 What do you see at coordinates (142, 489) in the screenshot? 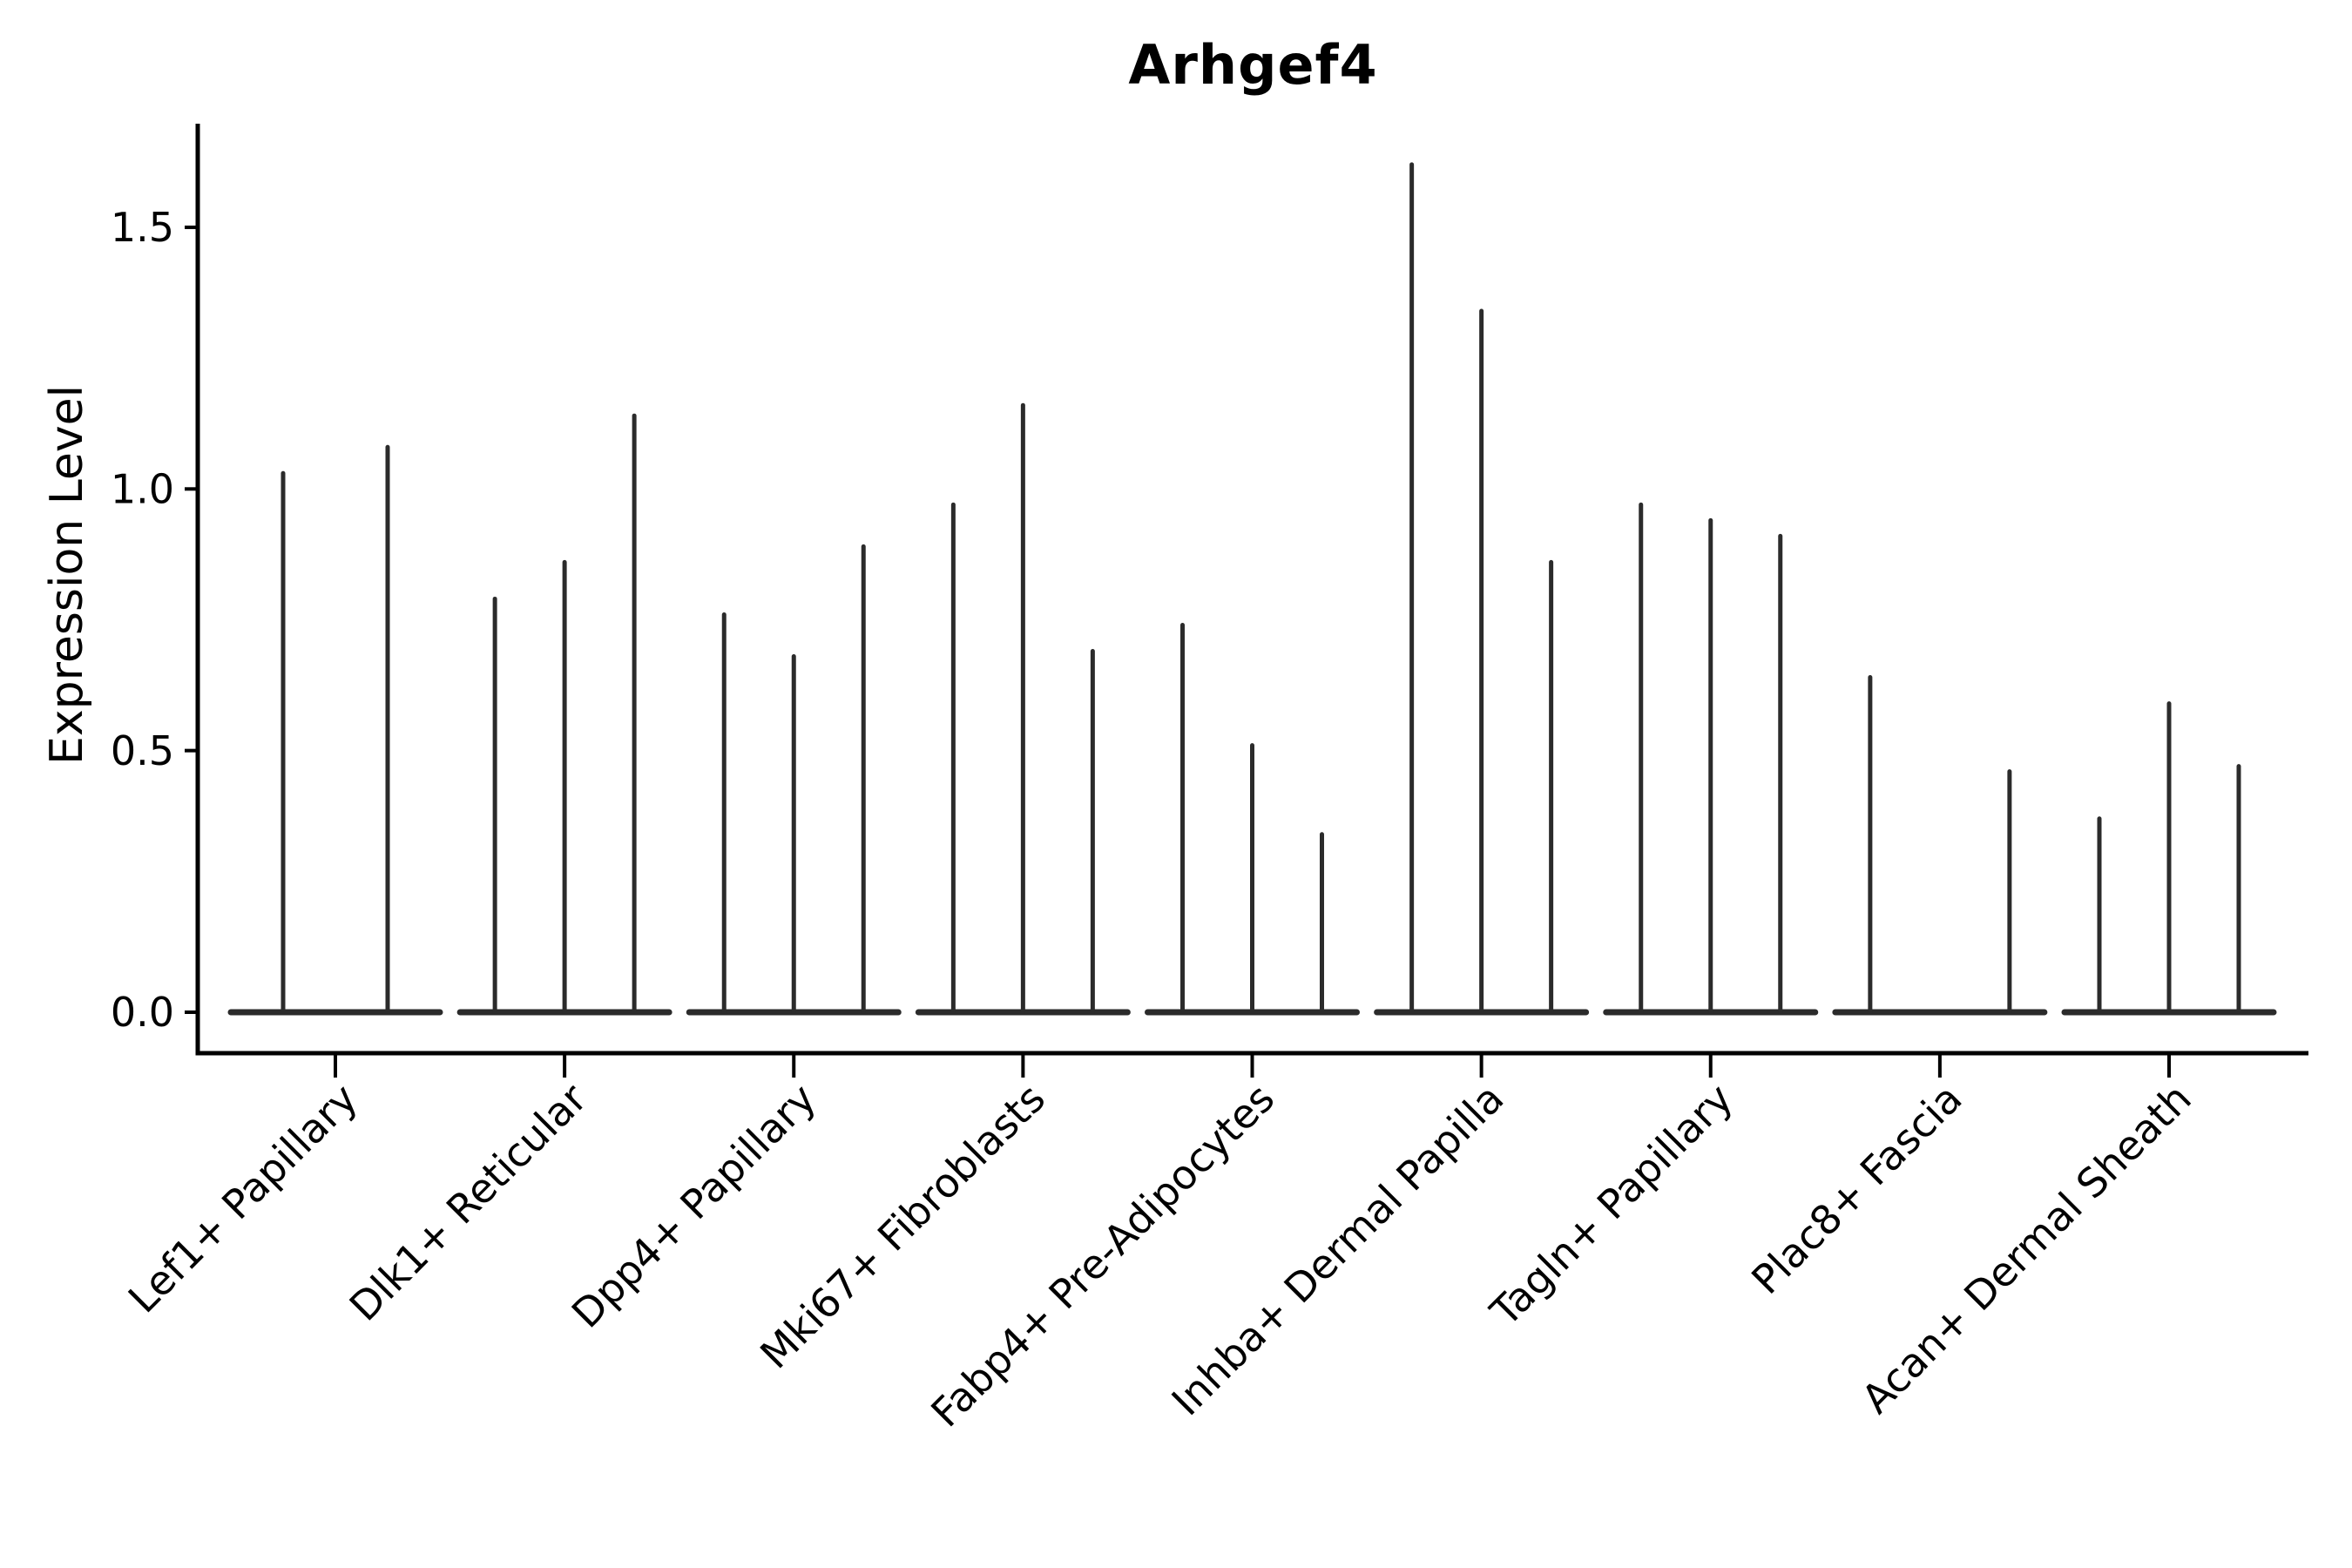
I see `y-tick-label: 1.0` at bounding box center [142, 489].